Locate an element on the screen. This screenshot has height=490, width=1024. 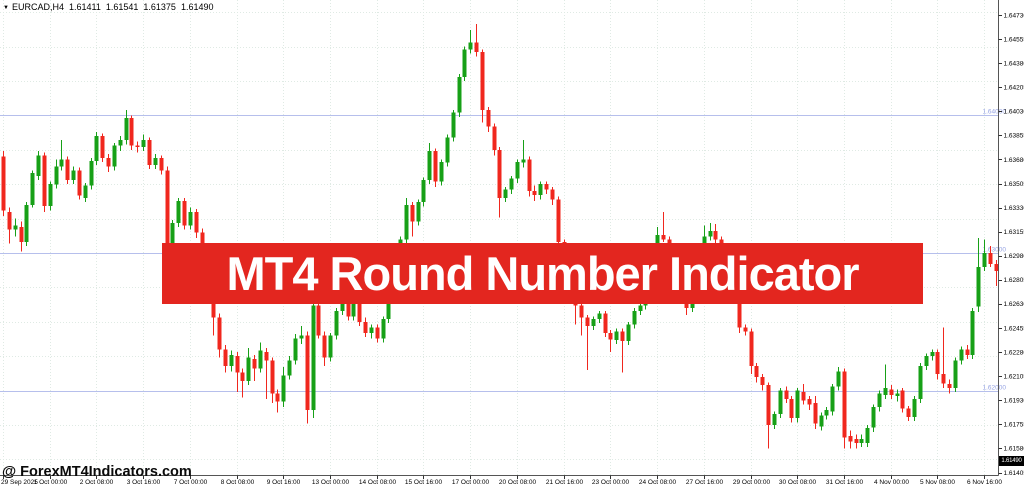
time-tick-label: 15 Oct 16:00 is located at coordinates (424, 482).